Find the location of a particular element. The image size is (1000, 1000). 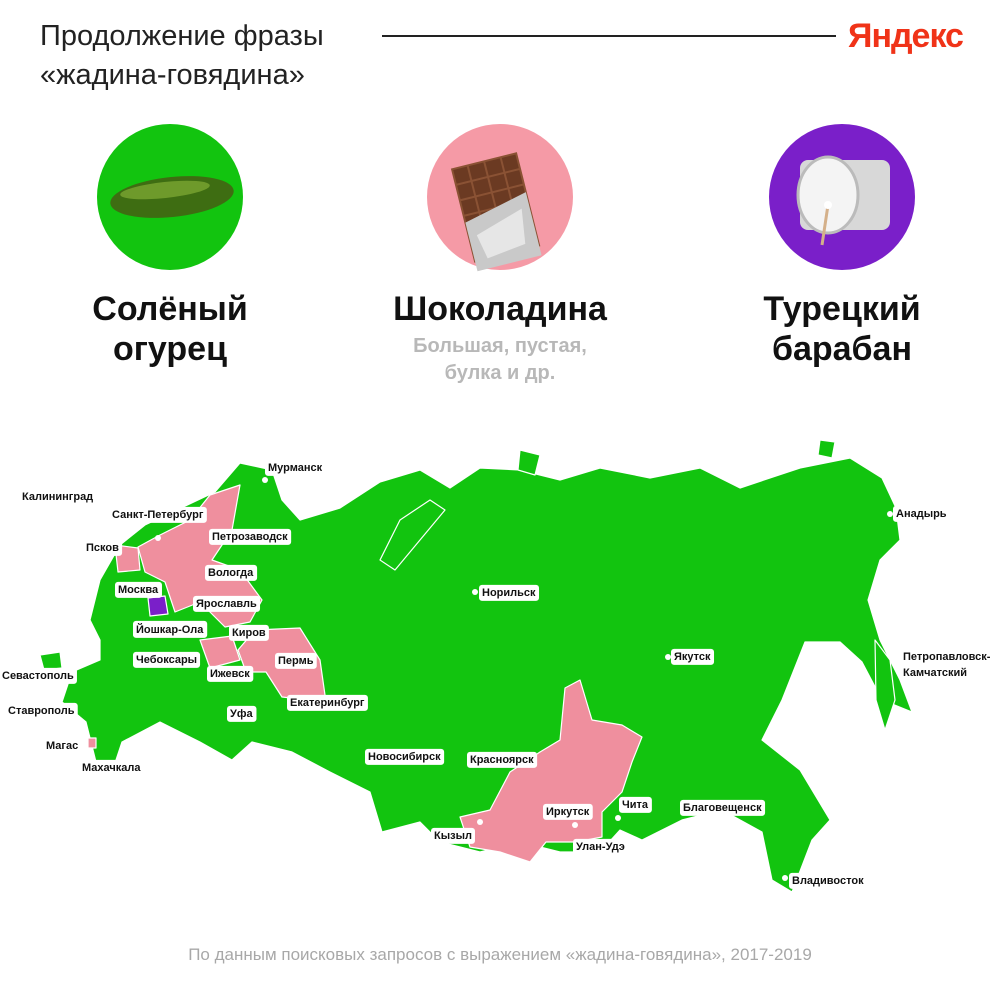

city-label: Петропавловск- Камчатский is located at coordinates (947, 664).